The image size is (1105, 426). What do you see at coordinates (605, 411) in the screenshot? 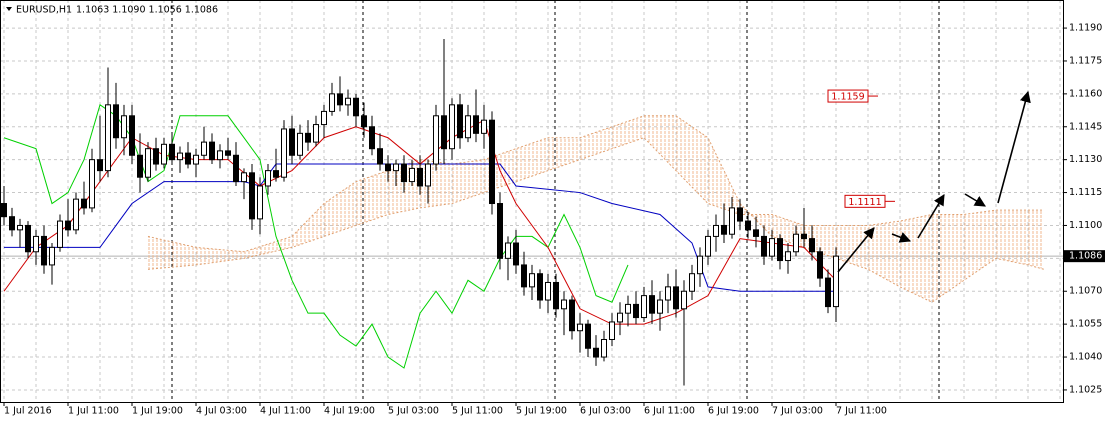
I see `x-tick-label: 6 Jul 03:00` at bounding box center [605, 411].